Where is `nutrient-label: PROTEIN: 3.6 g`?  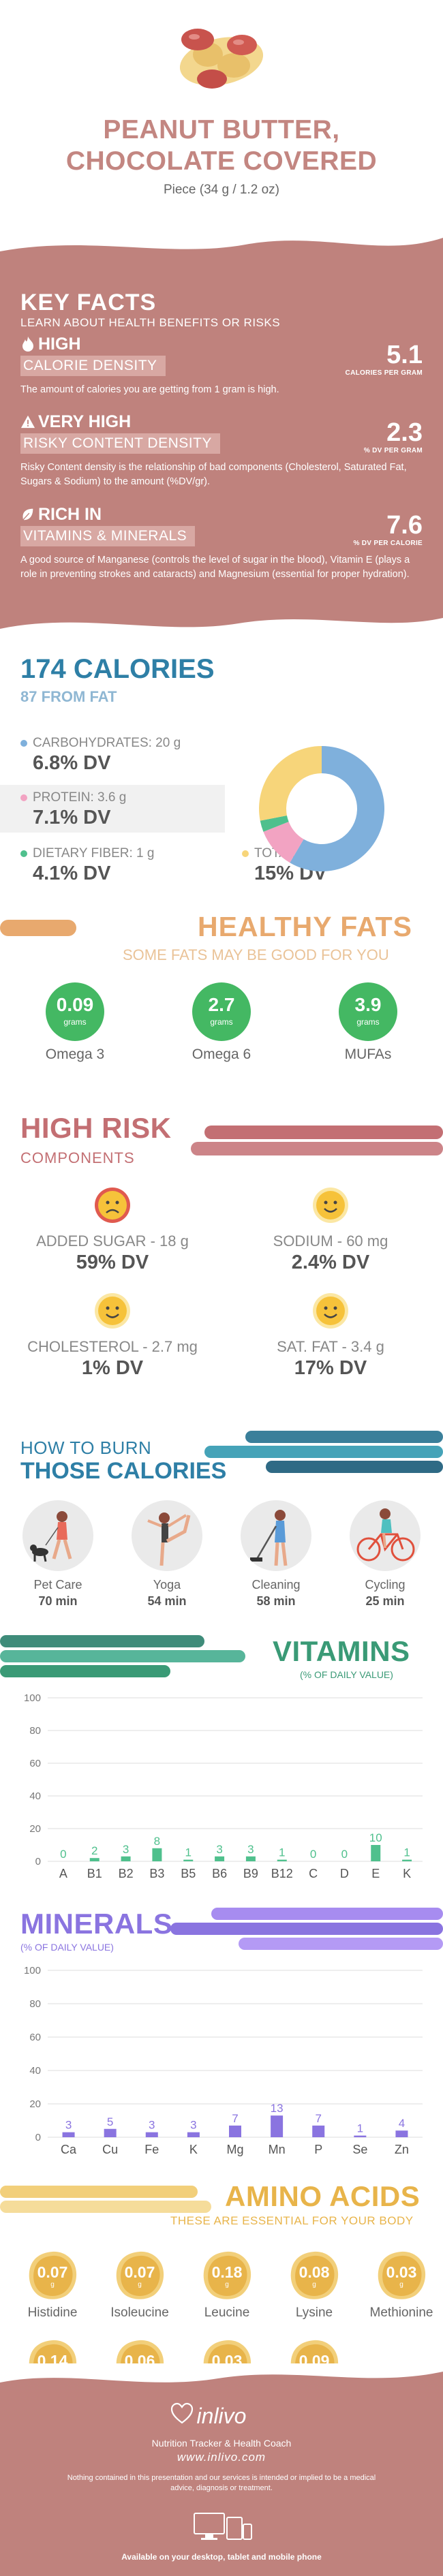 nutrient-label: PROTEIN: 3.6 g is located at coordinates (80, 798).